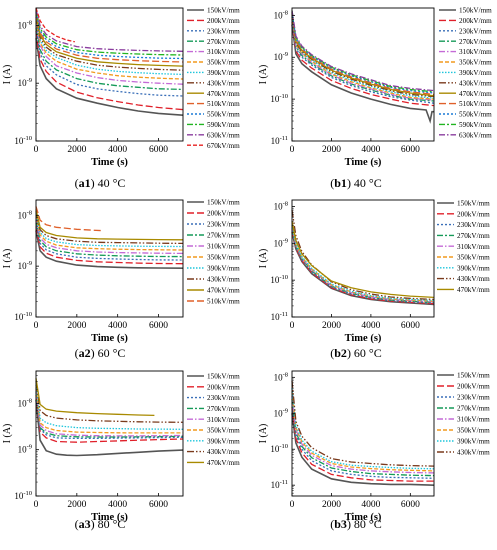 This screenshot has height=550, width=497. What do you see at coordinates (356, 183) in the screenshot?
I see `panel-caption: (b1) 40 °C` at bounding box center [356, 183].